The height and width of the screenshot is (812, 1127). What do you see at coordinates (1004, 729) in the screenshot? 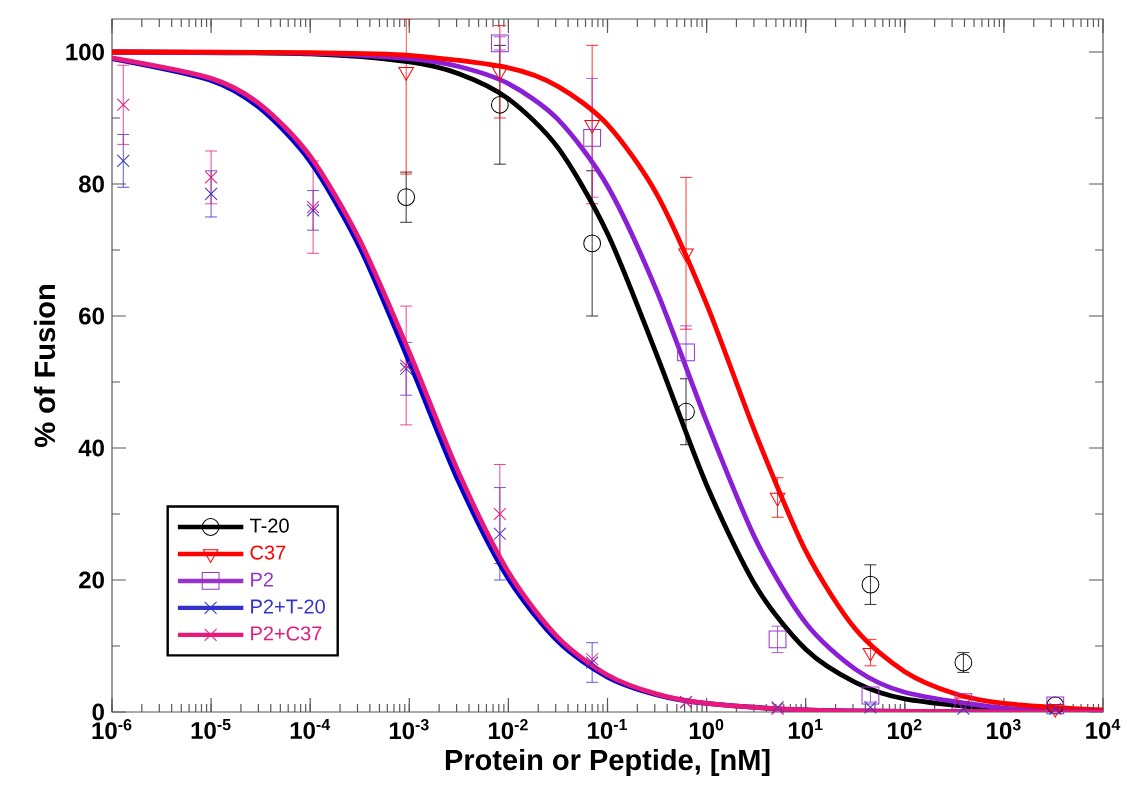
I see `x-tick-label: 10$^{3}$` at bounding box center [1004, 729].